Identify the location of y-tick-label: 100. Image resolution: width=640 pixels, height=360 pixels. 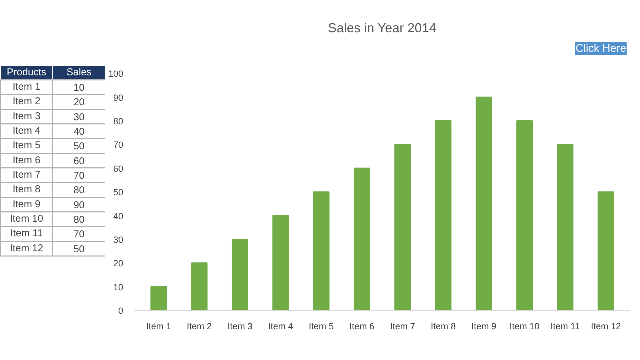
(116, 74).